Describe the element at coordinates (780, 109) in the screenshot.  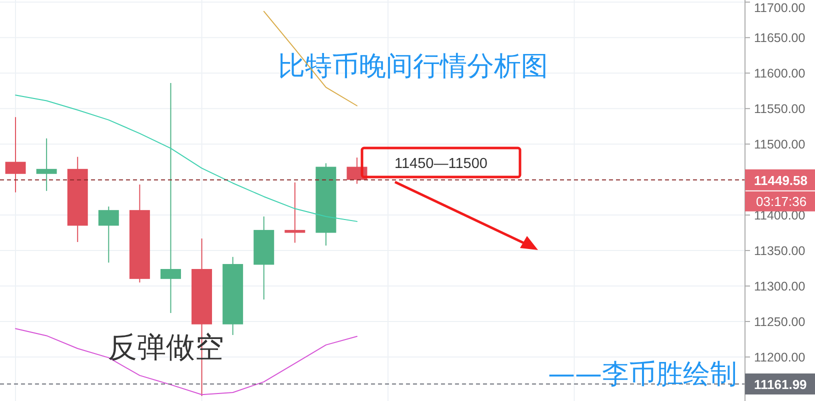
I see `y-tick-label: 11550.00` at that location.